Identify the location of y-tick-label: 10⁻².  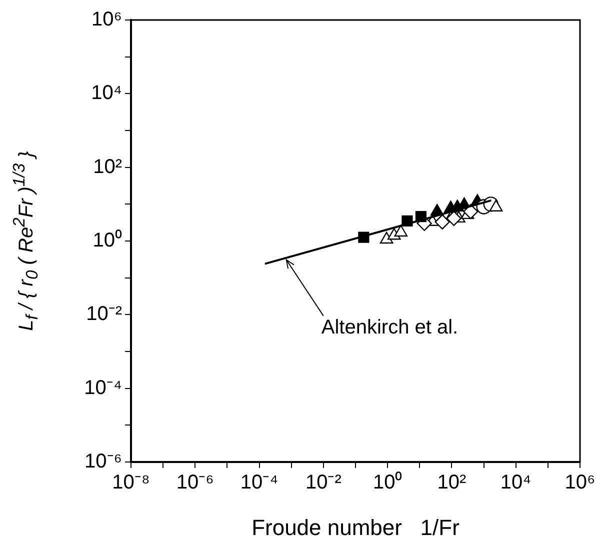
(104, 314).